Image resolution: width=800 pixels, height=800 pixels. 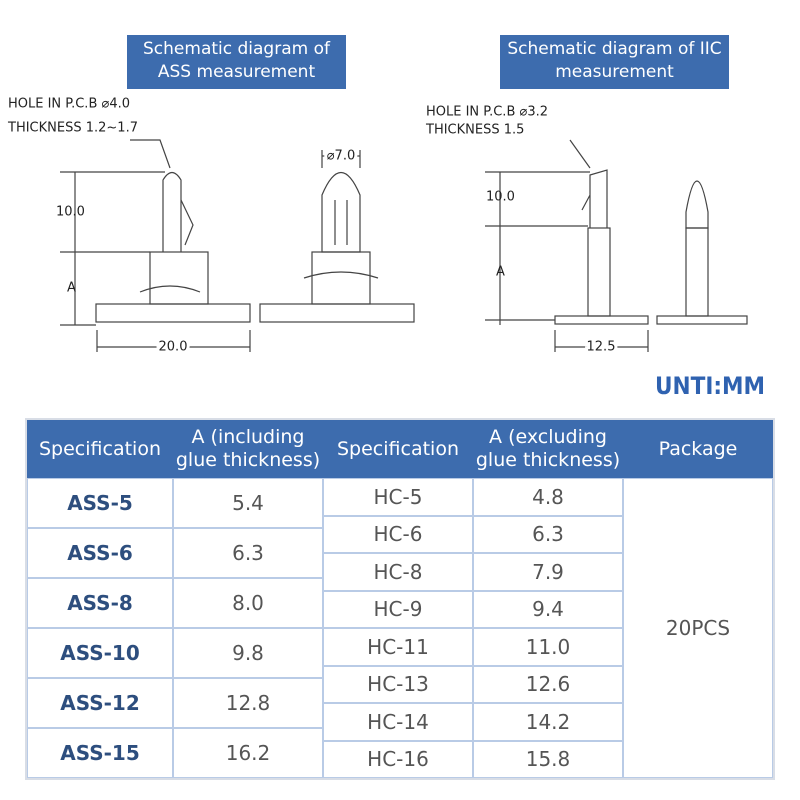 I want to click on spec-cell: HC-11, so click(x=398, y=647).